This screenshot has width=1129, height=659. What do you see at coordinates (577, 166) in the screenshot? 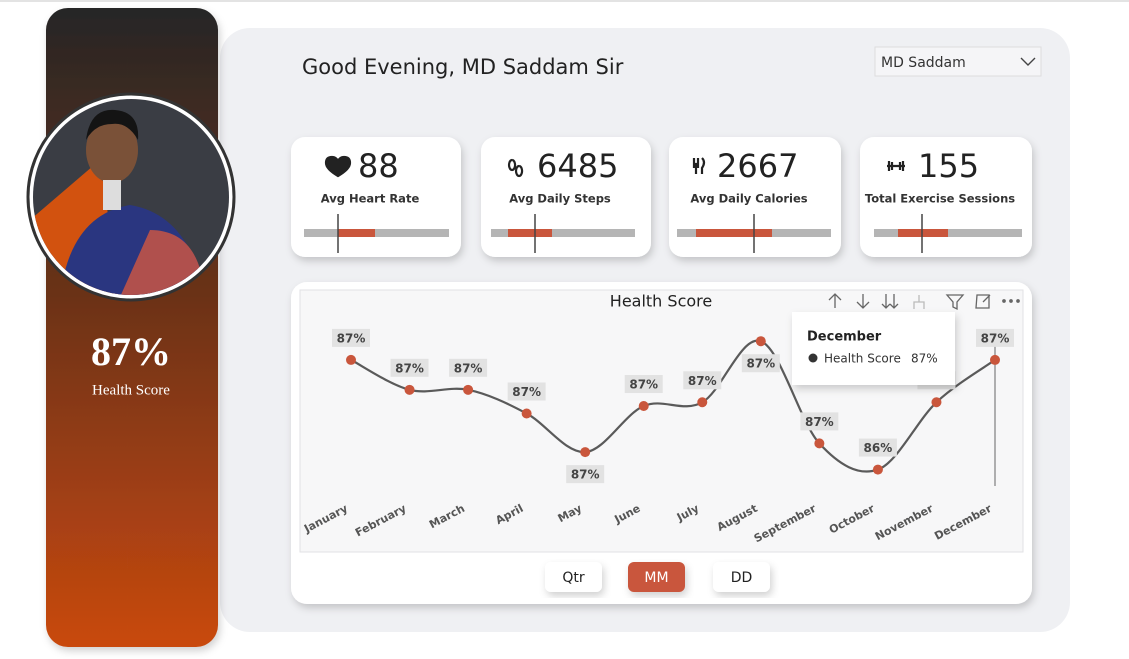
I see `card-value: 6485` at bounding box center [577, 166].